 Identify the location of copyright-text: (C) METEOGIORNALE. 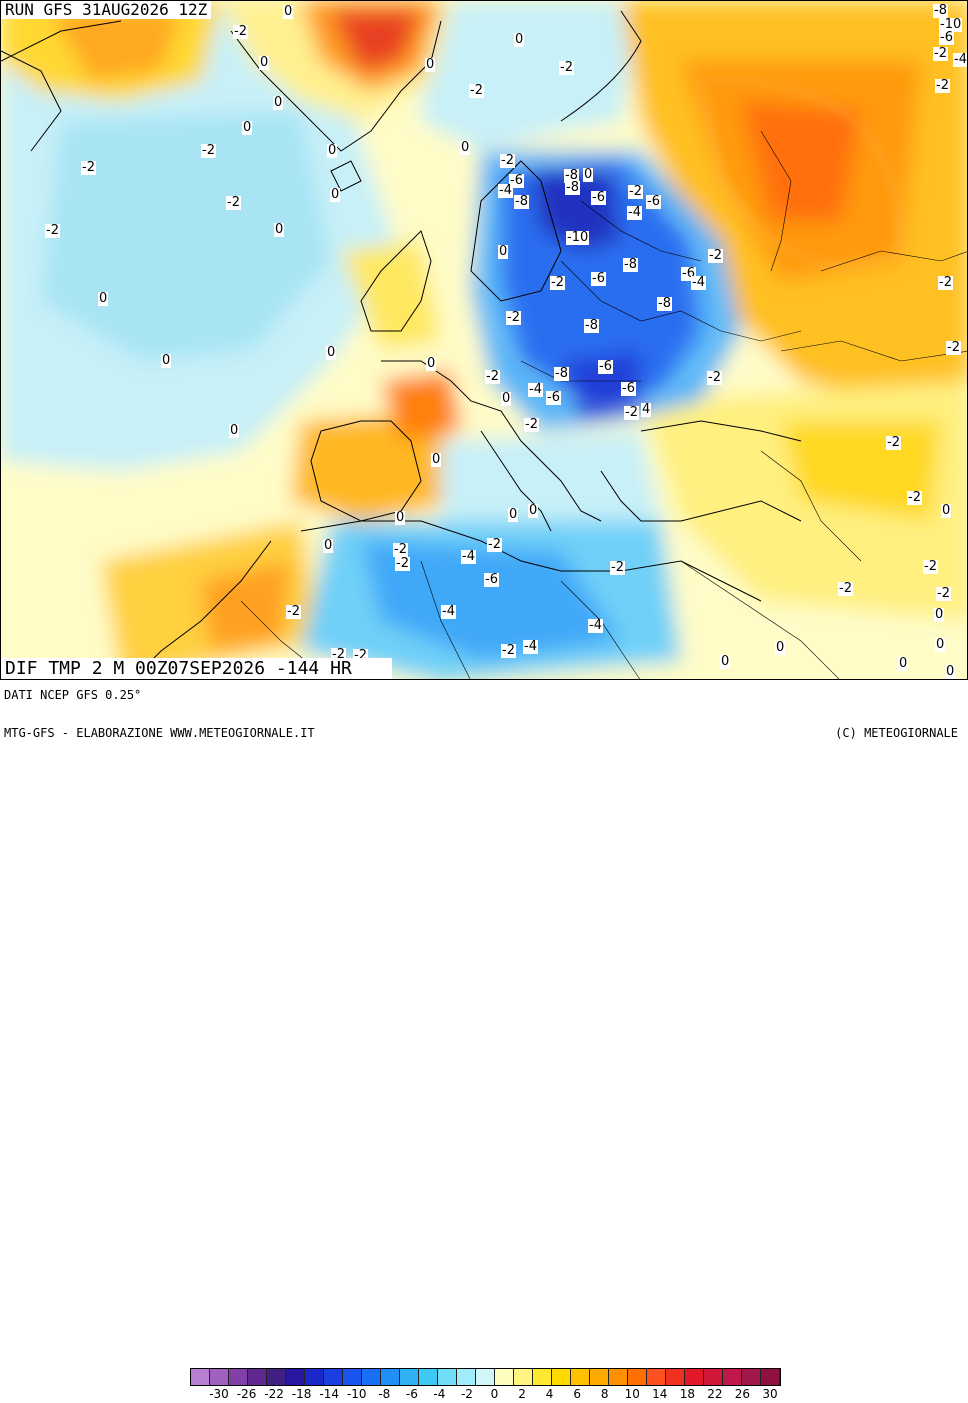
(896, 733).